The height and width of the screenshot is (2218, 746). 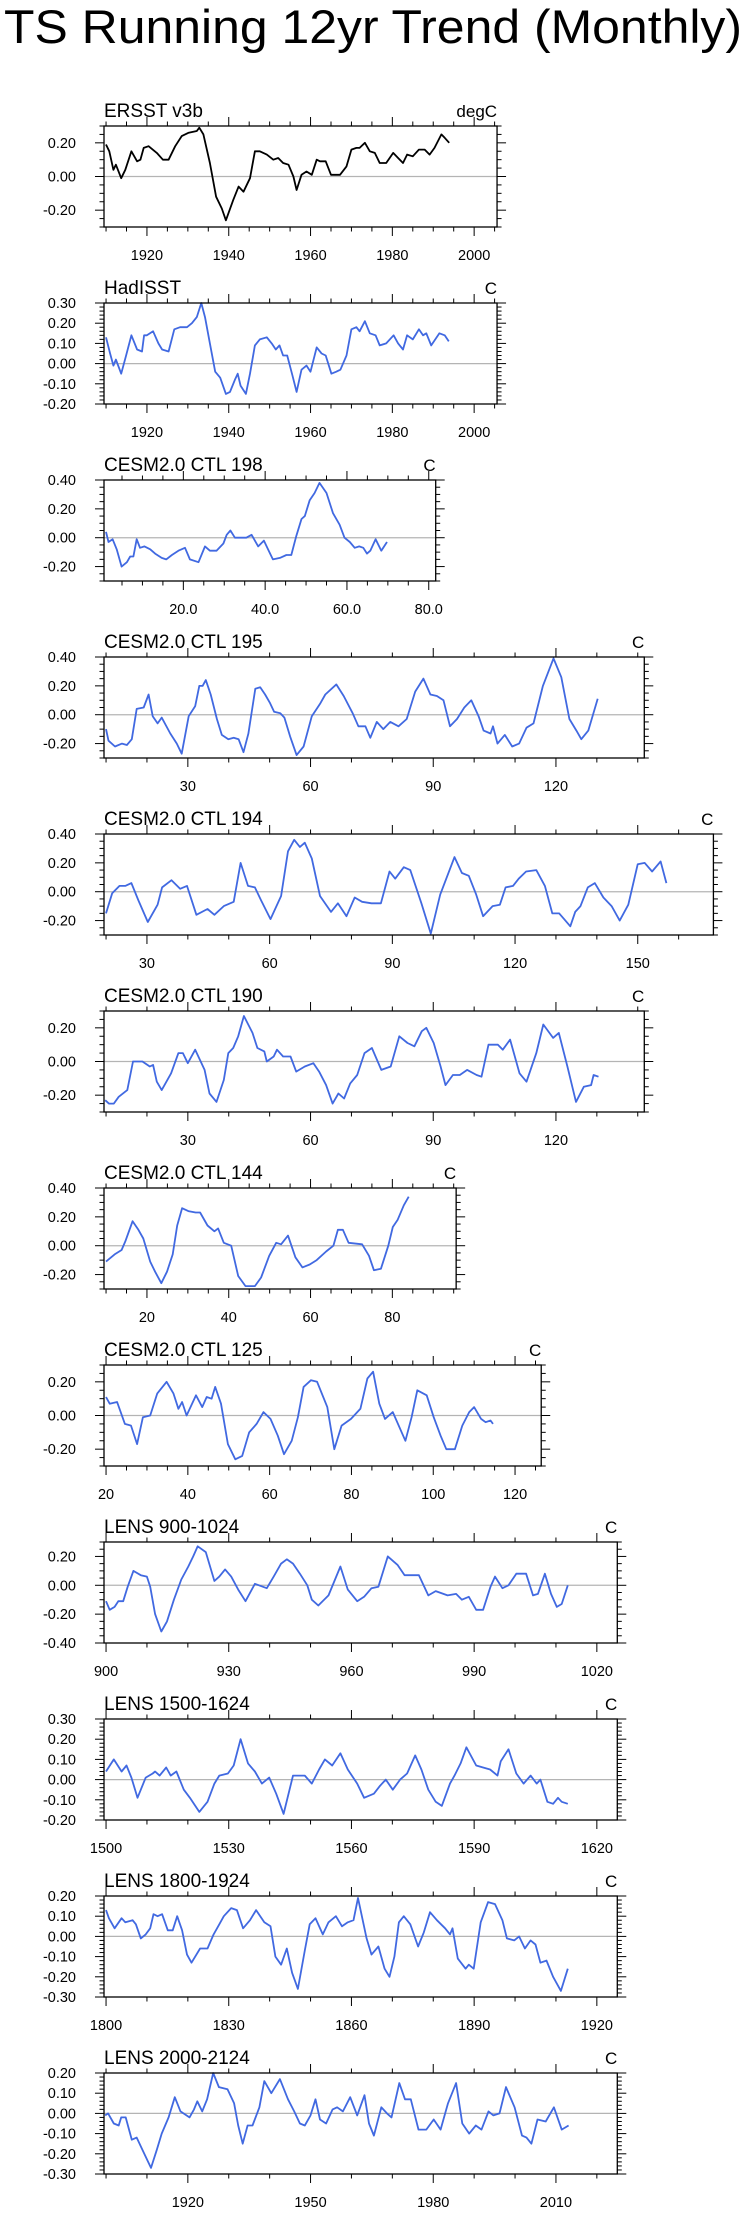 What do you see at coordinates (351, 2026) in the screenshot?
I see `x-tick-label: 1860` at bounding box center [351, 2026].